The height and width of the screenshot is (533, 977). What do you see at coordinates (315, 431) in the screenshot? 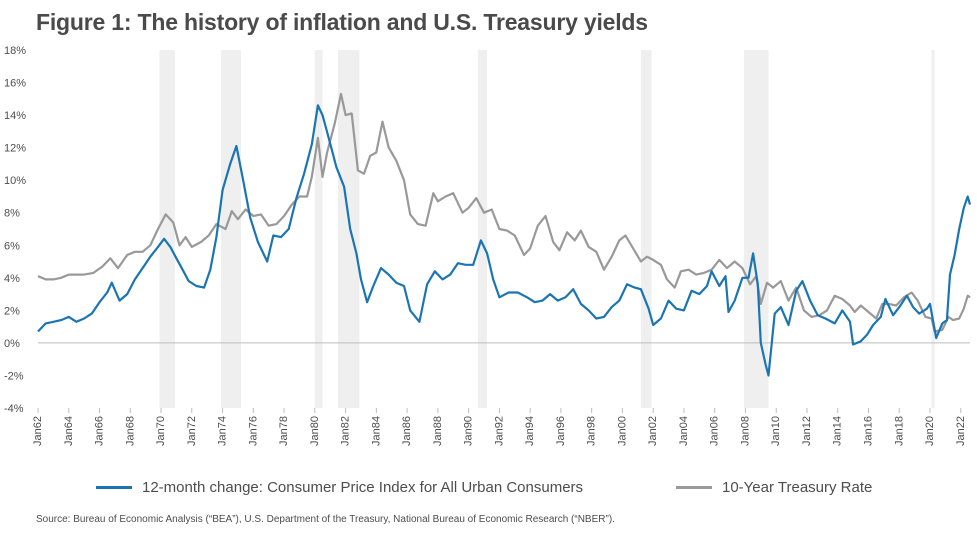
I see `x-tick-label: Jan80` at bounding box center [315, 431].